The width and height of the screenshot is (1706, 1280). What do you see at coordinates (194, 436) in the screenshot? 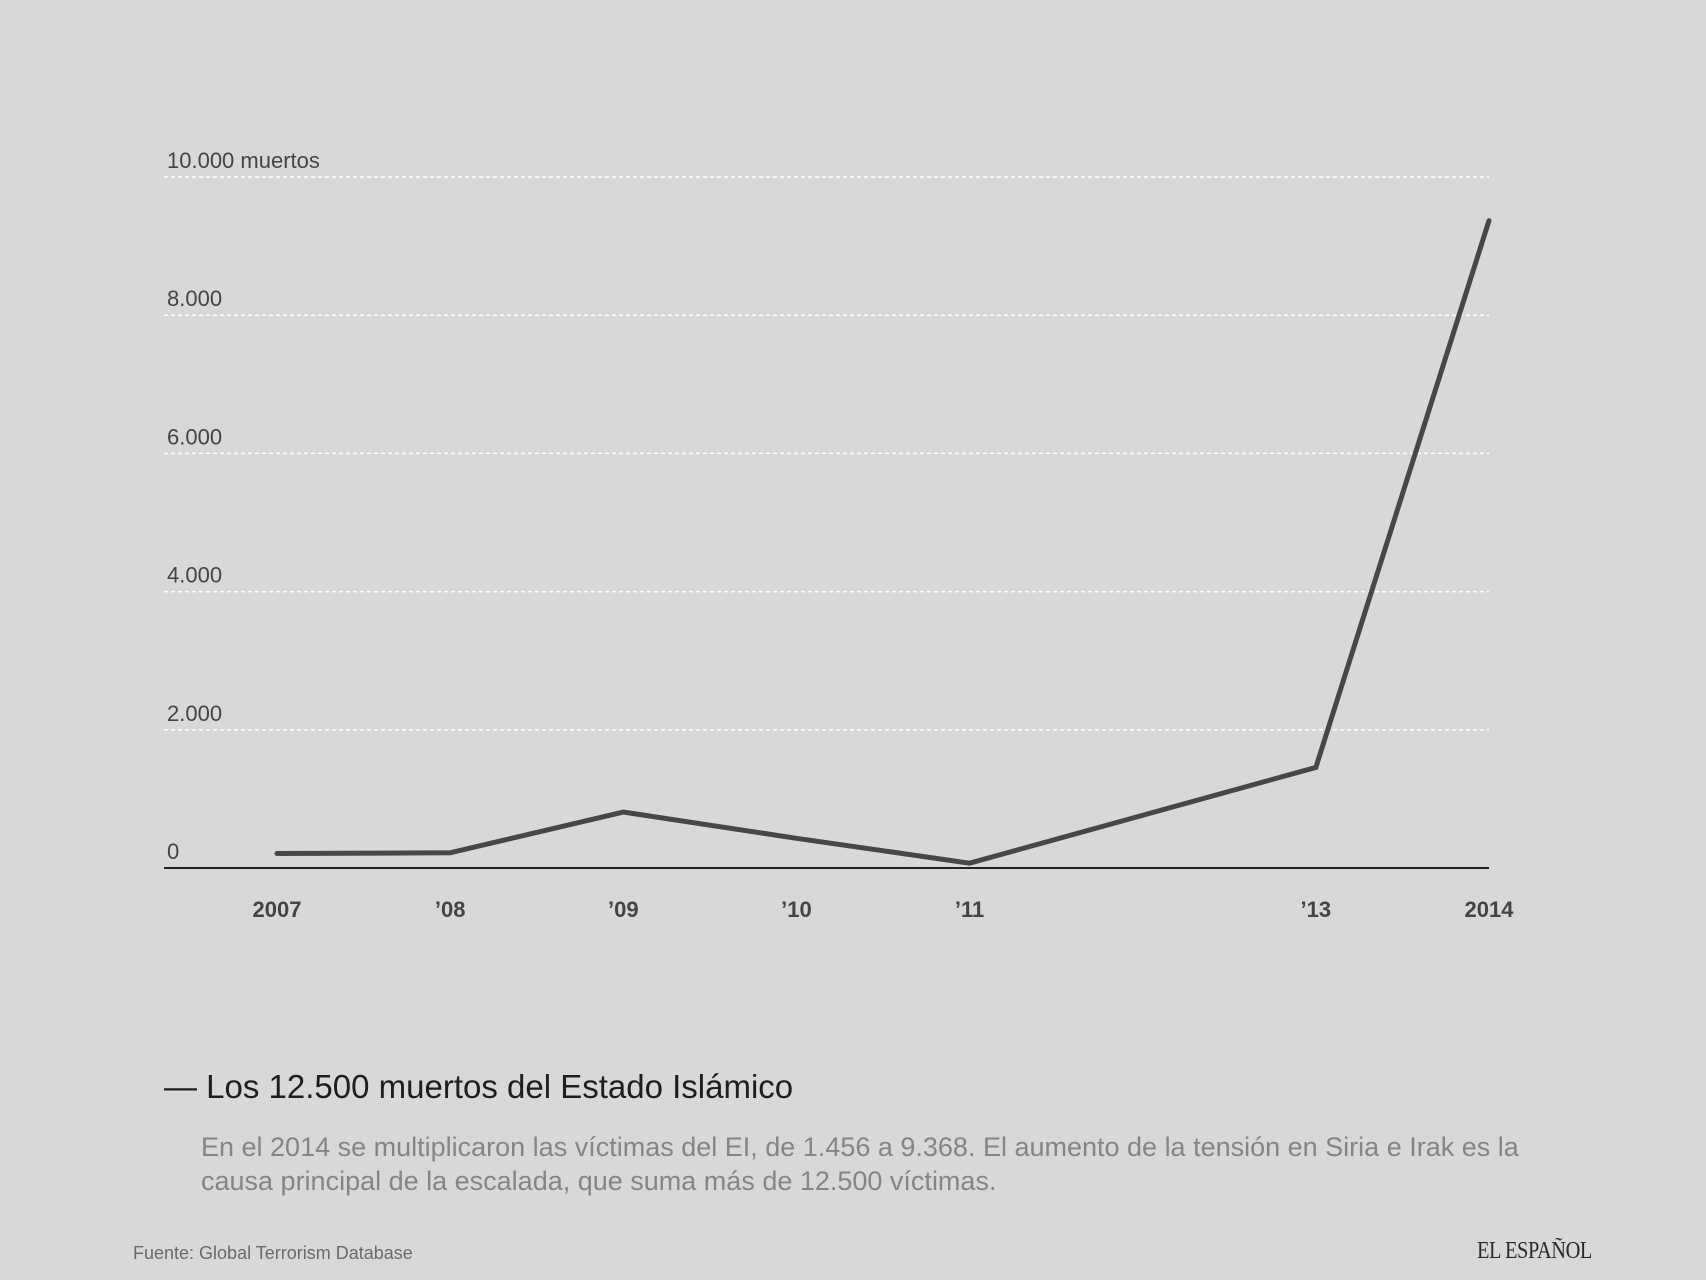
I see `y-tick-label: 6.000` at bounding box center [194, 436].